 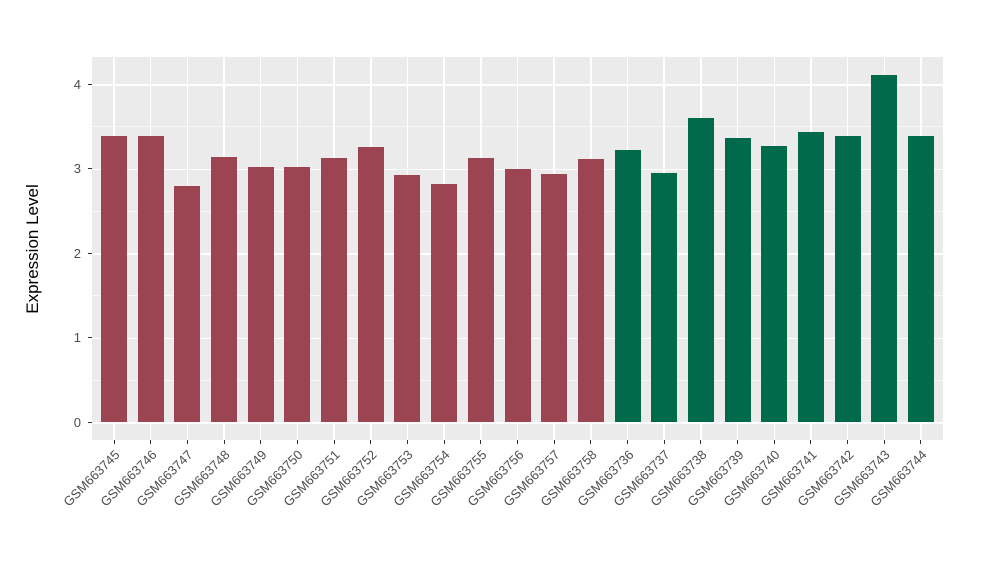 I want to click on bar-GSM663754, so click(x=444, y=303).